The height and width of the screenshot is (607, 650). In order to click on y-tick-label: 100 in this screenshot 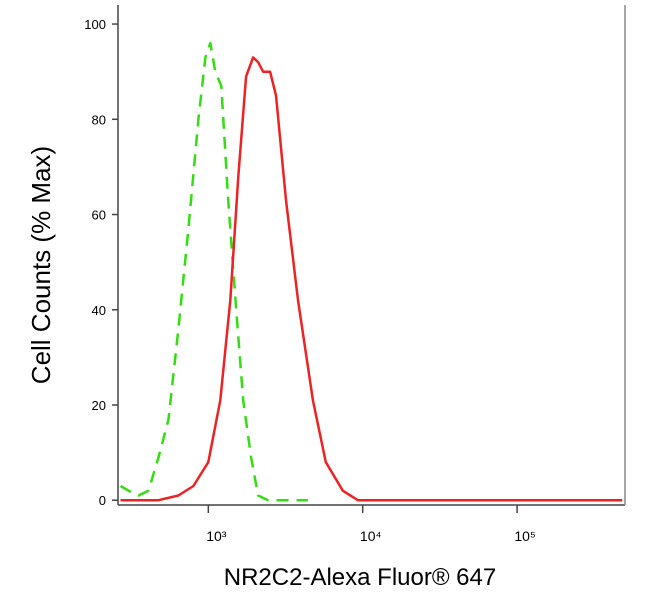, I will do `click(95, 24)`.